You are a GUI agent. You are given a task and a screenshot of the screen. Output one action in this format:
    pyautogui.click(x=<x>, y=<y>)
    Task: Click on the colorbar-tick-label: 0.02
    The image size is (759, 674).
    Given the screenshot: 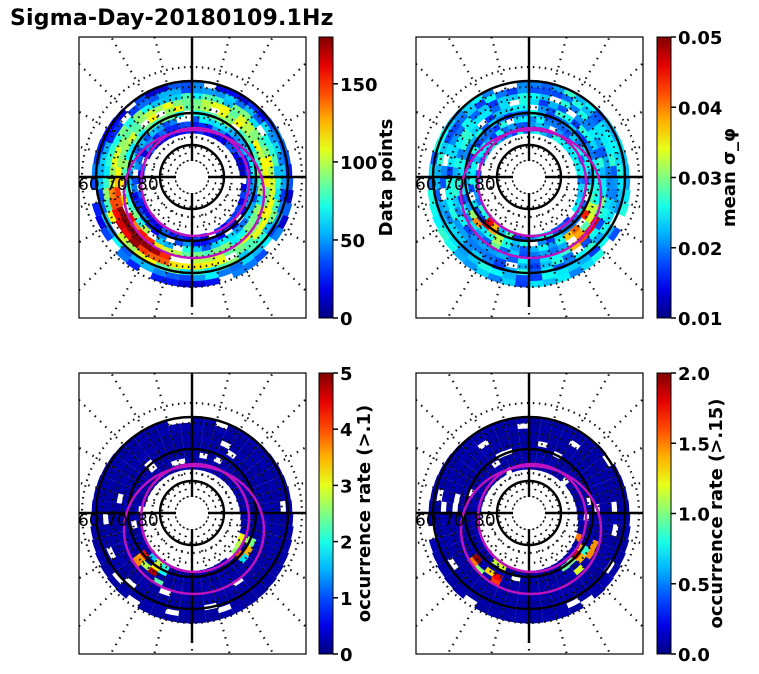 What is the action you would take?
    pyautogui.click(x=700, y=249)
    